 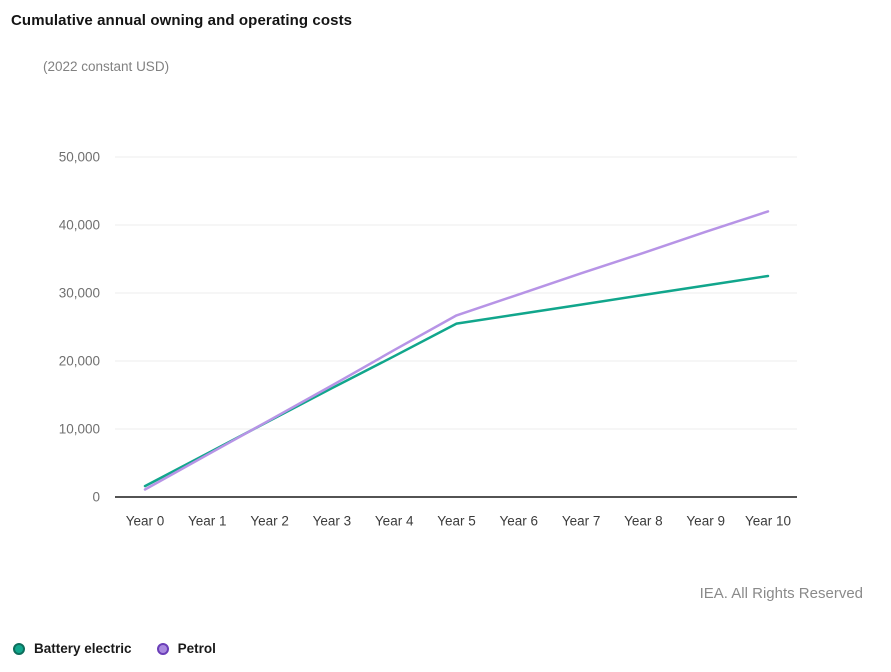 I want to click on legend: Battery electric Petrol, so click(x=114, y=648).